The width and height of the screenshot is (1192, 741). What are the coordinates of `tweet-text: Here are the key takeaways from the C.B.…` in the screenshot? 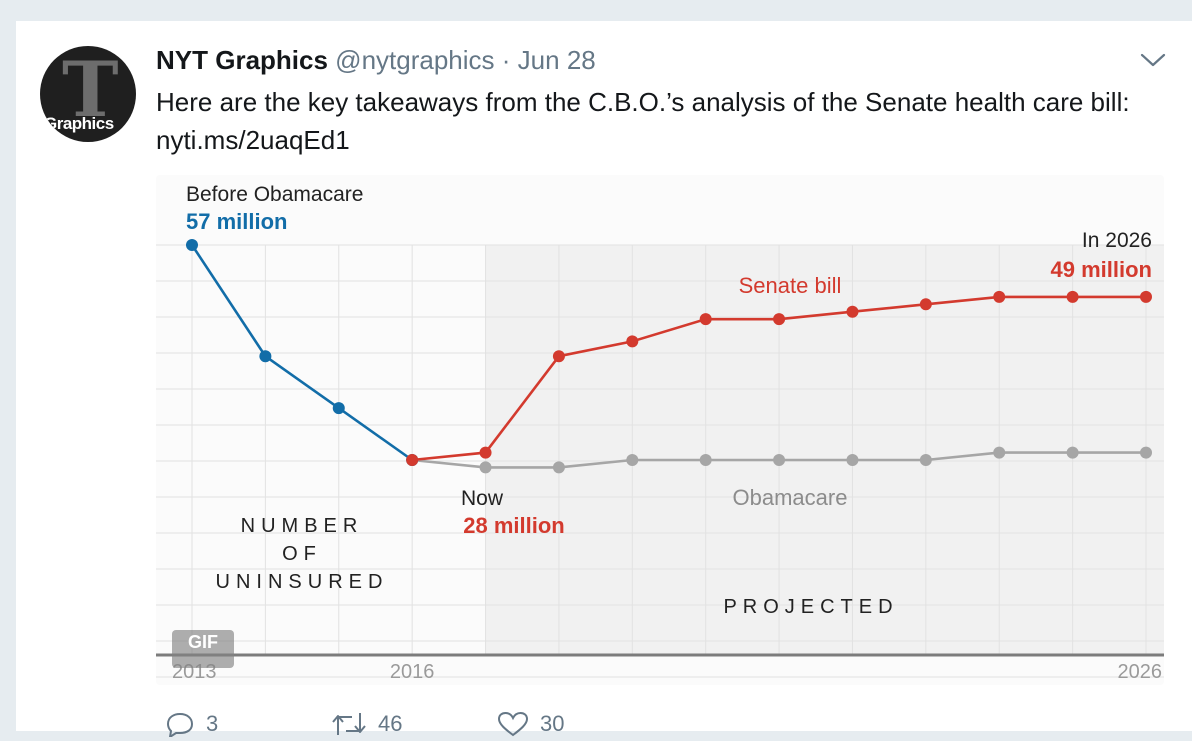 It's located at (643, 121).